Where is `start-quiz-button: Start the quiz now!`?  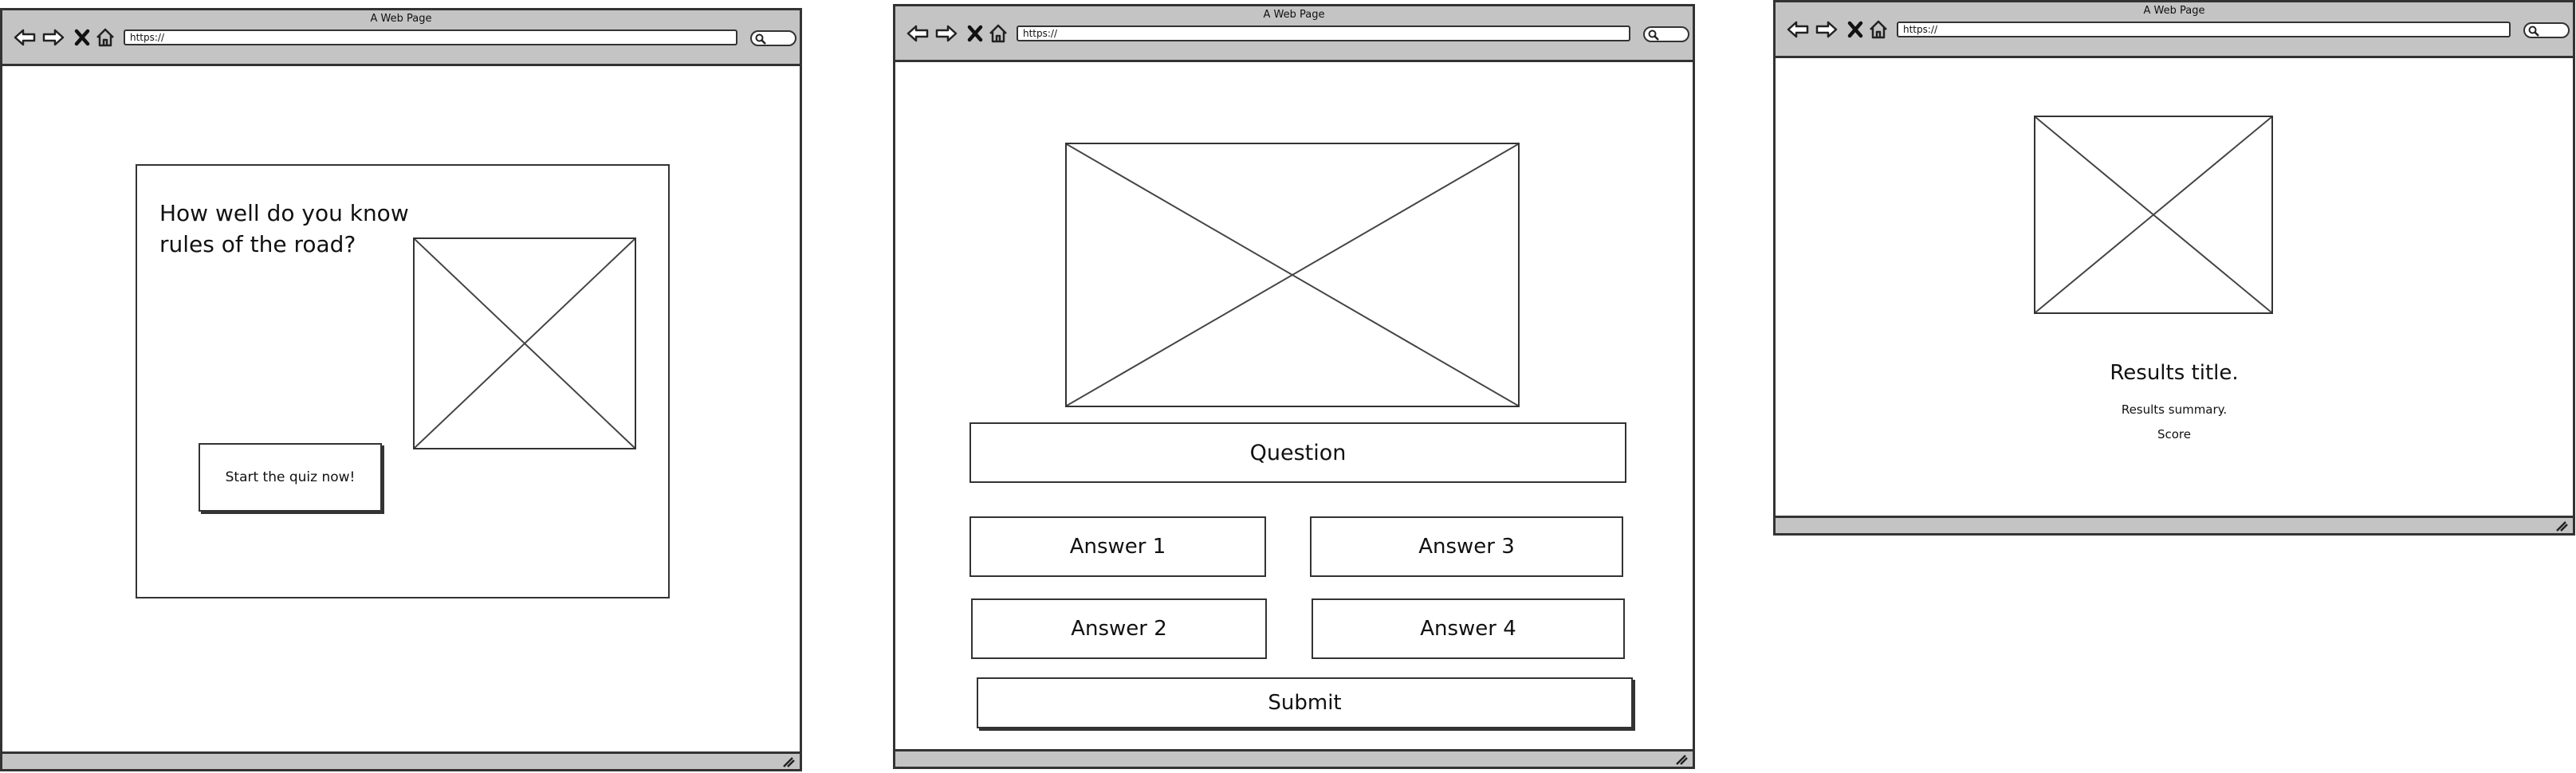
start-quiz-button: Start the quiz now! is located at coordinates (291, 478).